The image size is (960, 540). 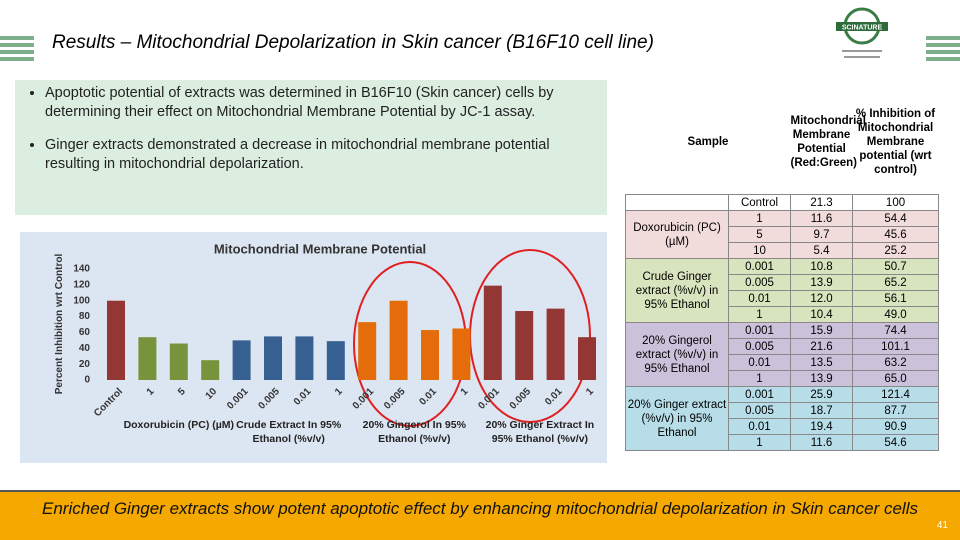 What do you see at coordinates (822, 362) in the screenshot?
I see `table-cell: 13.5` at bounding box center [822, 362].